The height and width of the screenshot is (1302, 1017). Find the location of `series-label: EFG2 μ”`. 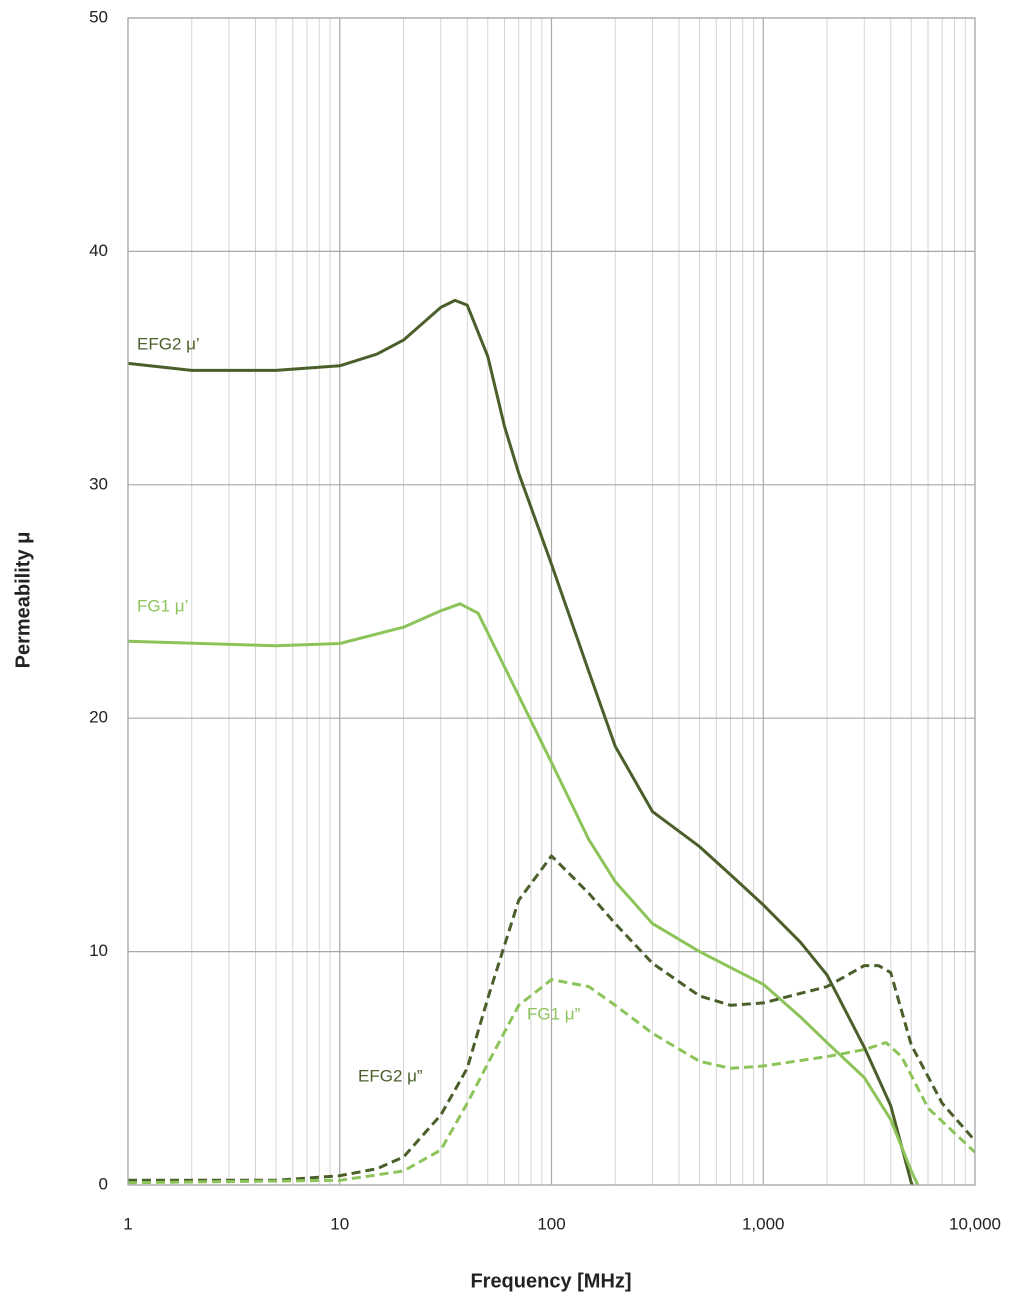

series-label: EFG2 μ” is located at coordinates (390, 1075).